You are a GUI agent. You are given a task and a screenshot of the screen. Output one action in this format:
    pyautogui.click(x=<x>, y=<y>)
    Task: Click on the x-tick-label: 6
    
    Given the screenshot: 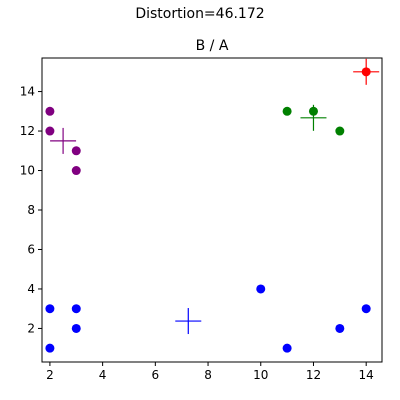 What is the action you would take?
    pyautogui.click(x=156, y=375)
    